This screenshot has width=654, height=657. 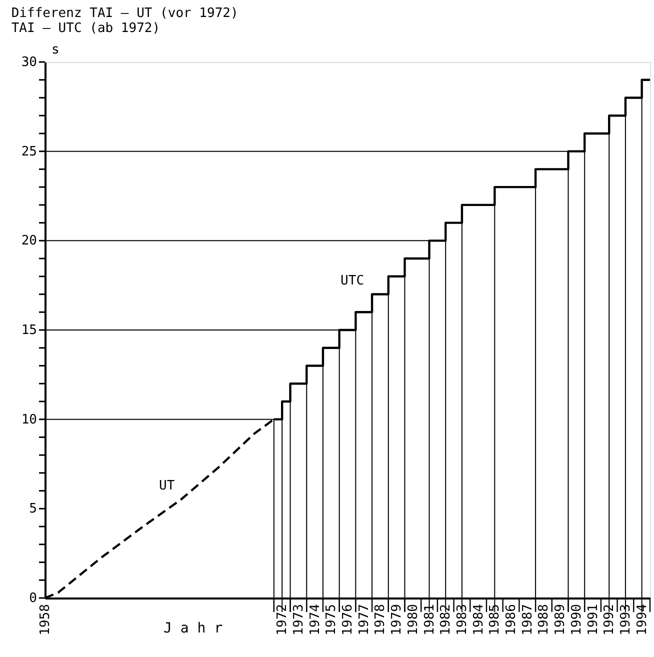 What do you see at coordinates (332, 620) in the screenshot?
I see `x-tick-label: 1975` at bounding box center [332, 620].